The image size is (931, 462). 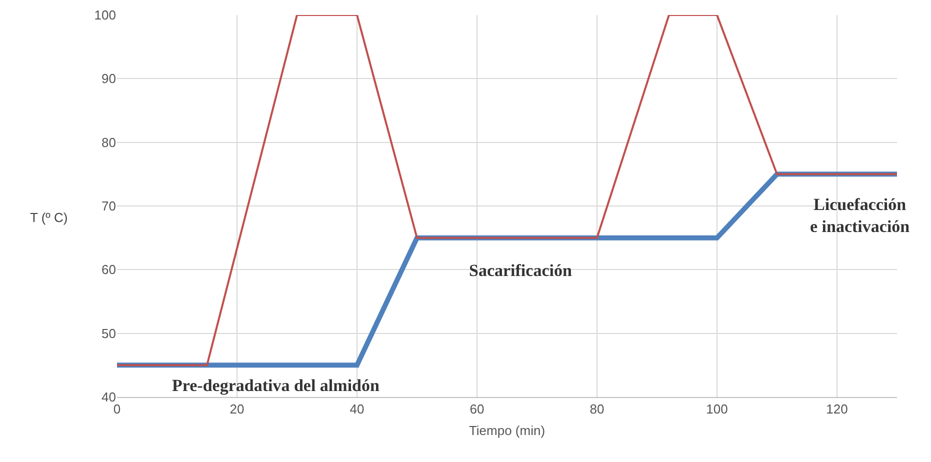 I want to click on y-axis-title: T (º C), so click(x=49, y=217).